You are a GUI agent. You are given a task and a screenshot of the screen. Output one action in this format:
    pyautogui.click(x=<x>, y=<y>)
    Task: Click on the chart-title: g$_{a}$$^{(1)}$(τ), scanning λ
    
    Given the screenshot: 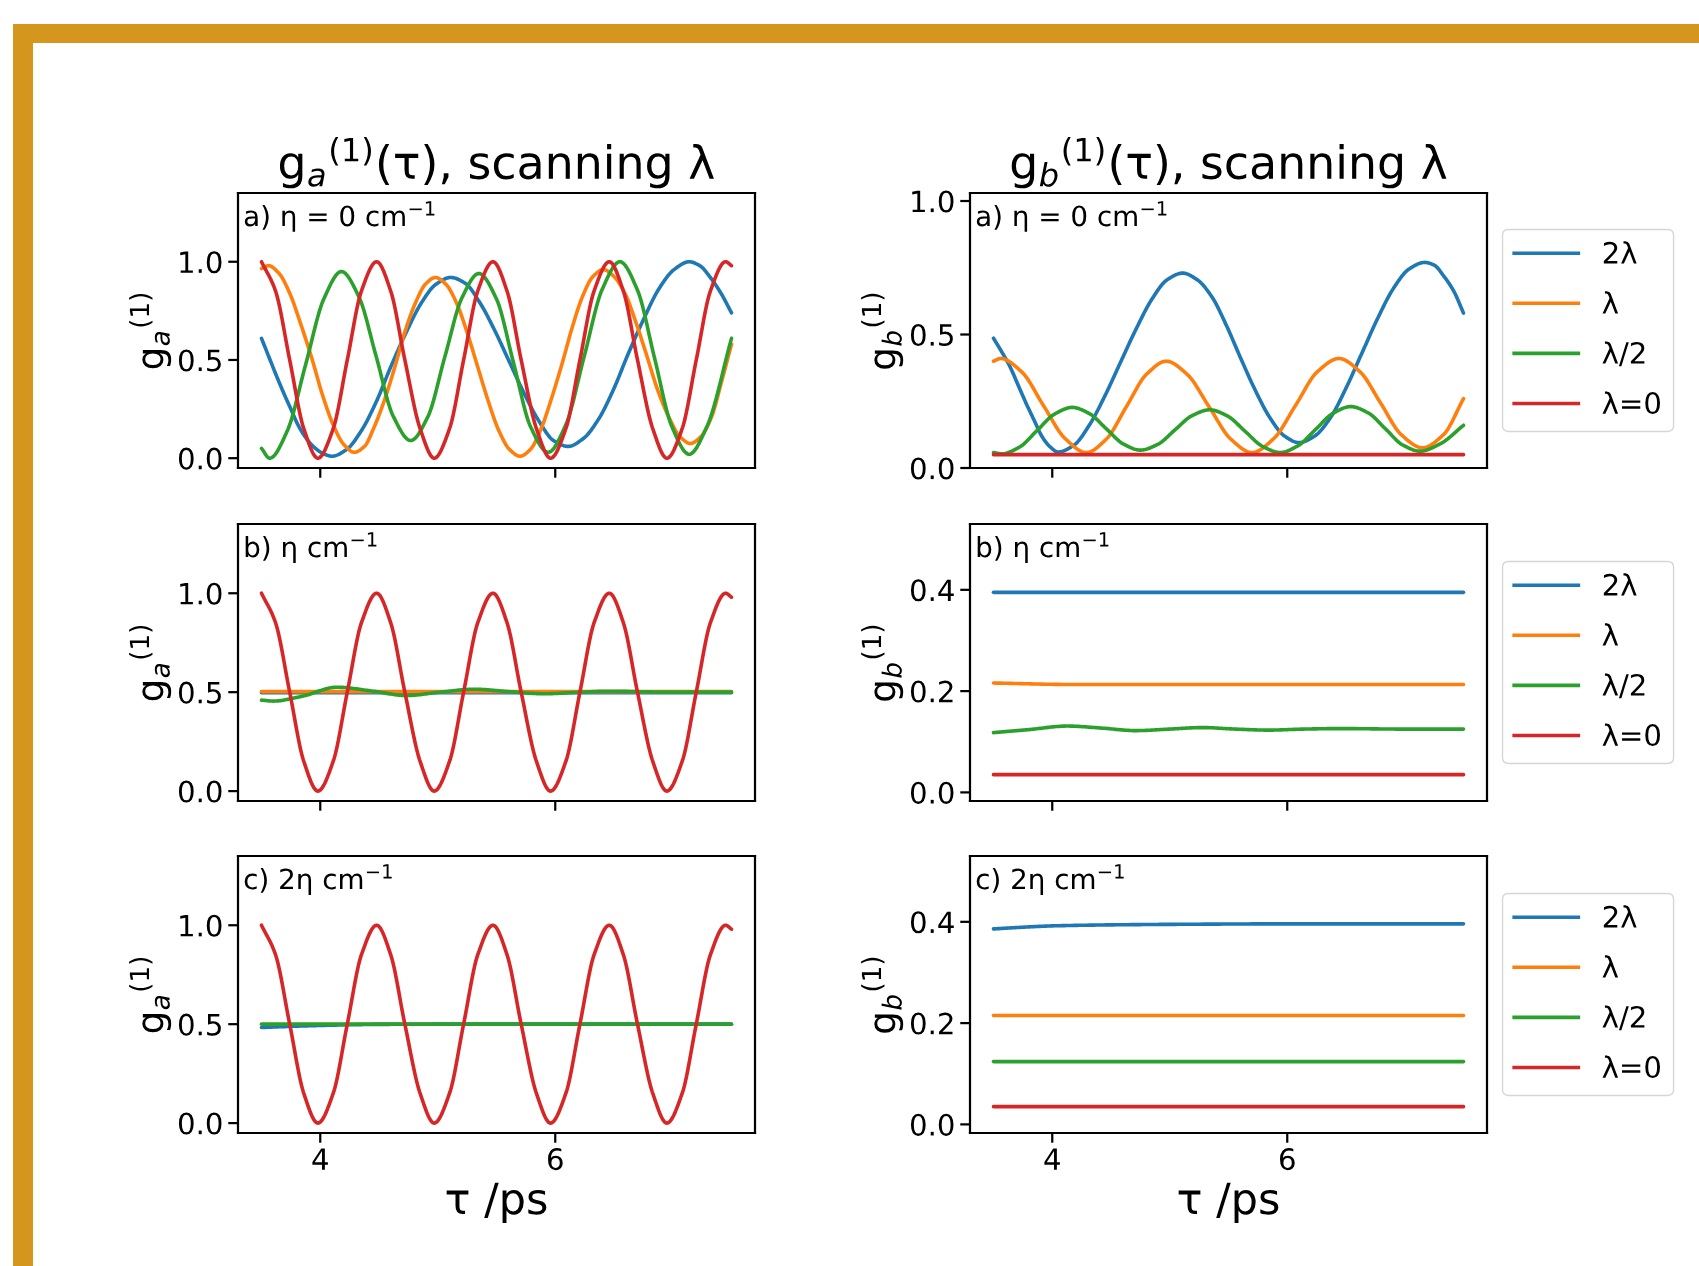 What is the action you would take?
    pyautogui.click(x=496, y=162)
    